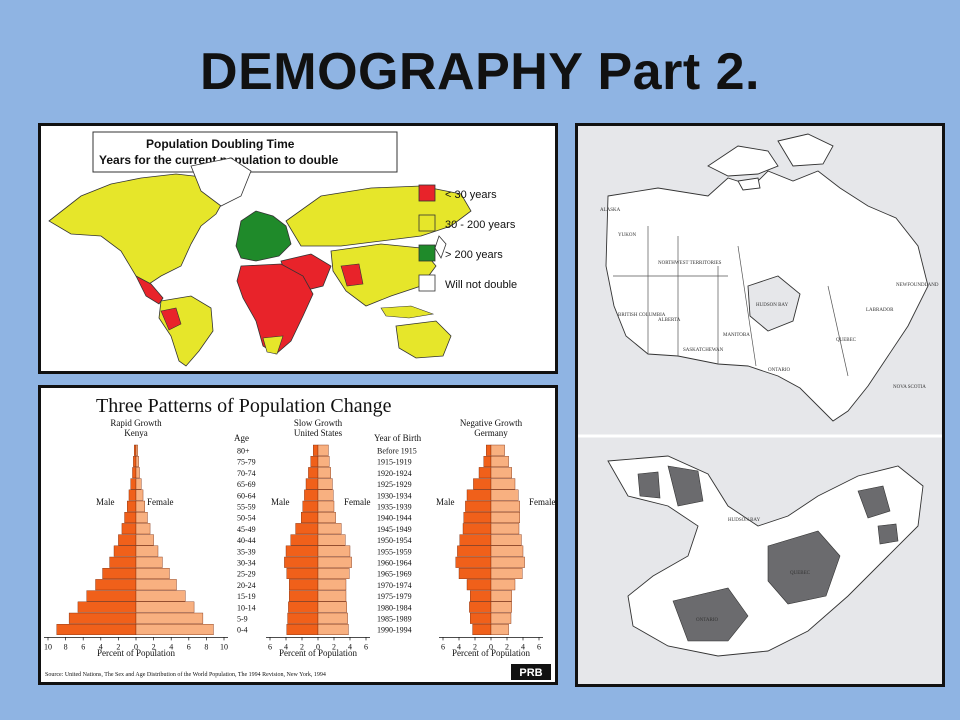 This screenshot has height=720, width=960. What do you see at coordinates (531, 672) in the screenshot?
I see `prb-logo` at bounding box center [531, 672].